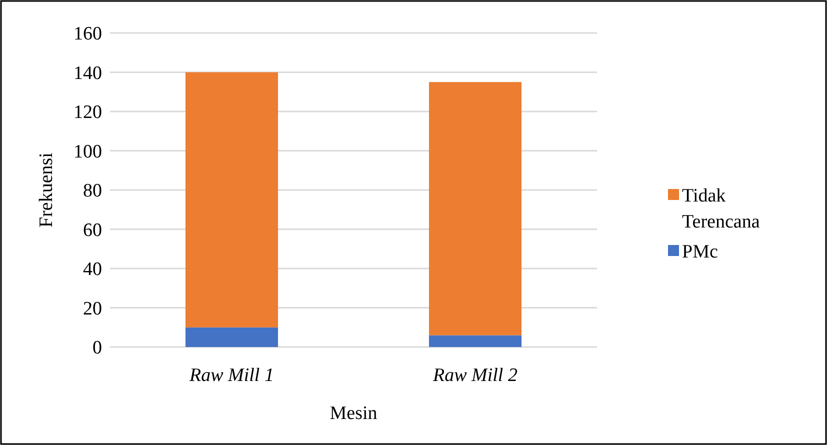 This screenshot has width=827, height=445. I want to click on x-axis-title: Mesin, so click(354, 413).